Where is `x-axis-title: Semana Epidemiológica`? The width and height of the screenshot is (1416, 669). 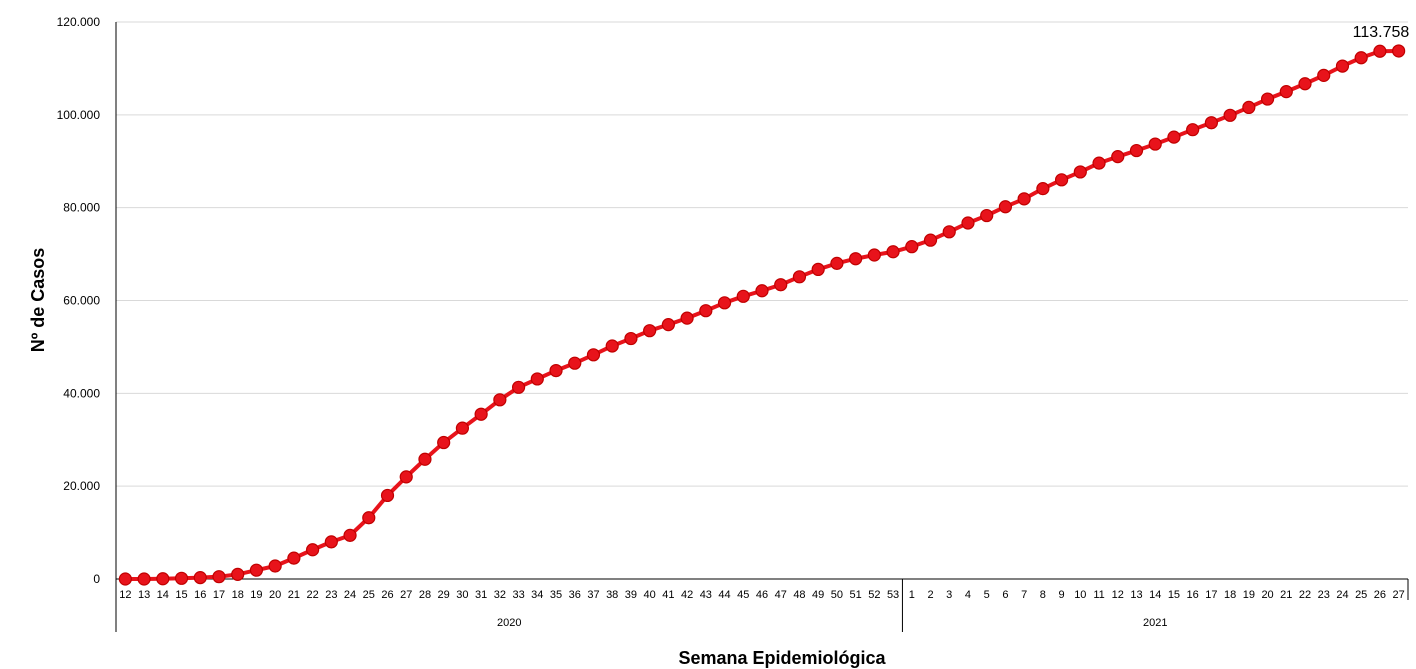
x-axis-title: Semana Epidemiológica is located at coordinates (782, 658).